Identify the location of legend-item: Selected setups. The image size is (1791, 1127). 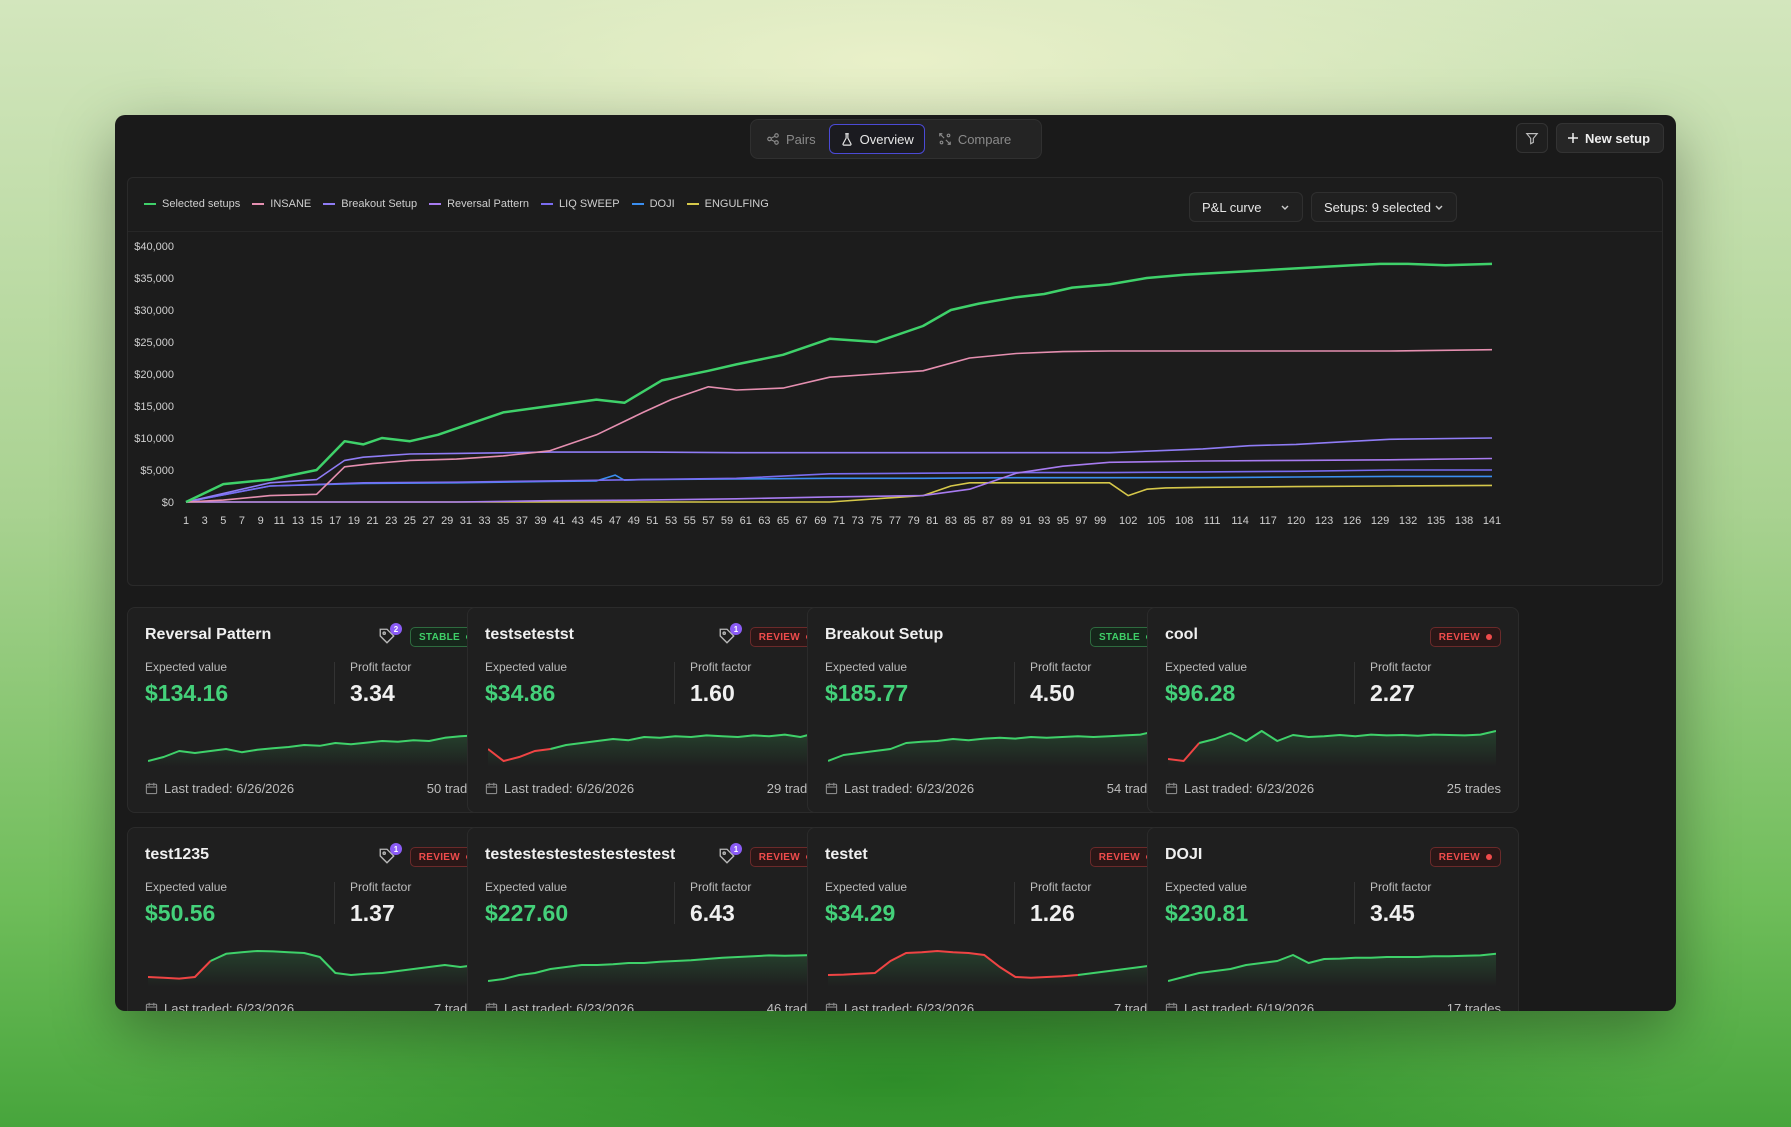
(192, 204).